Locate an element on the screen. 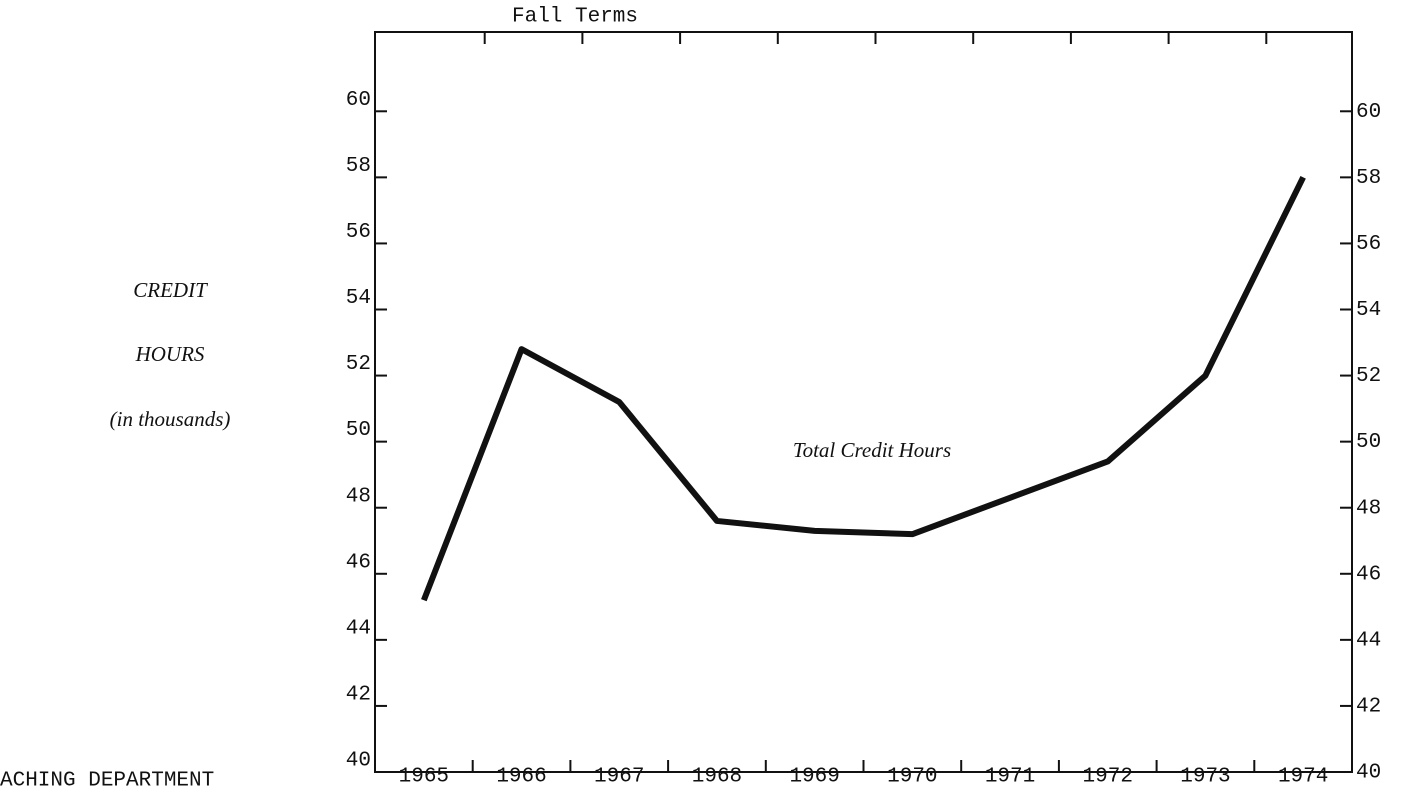 The image size is (1422, 791). y-tick-label: 54 is located at coordinates (358, 298).